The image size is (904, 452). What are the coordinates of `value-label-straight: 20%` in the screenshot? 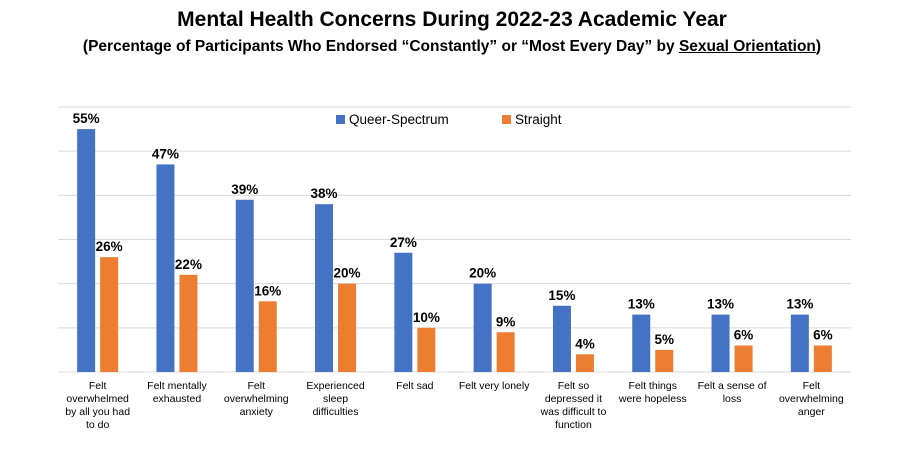 It's located at (347, 273).